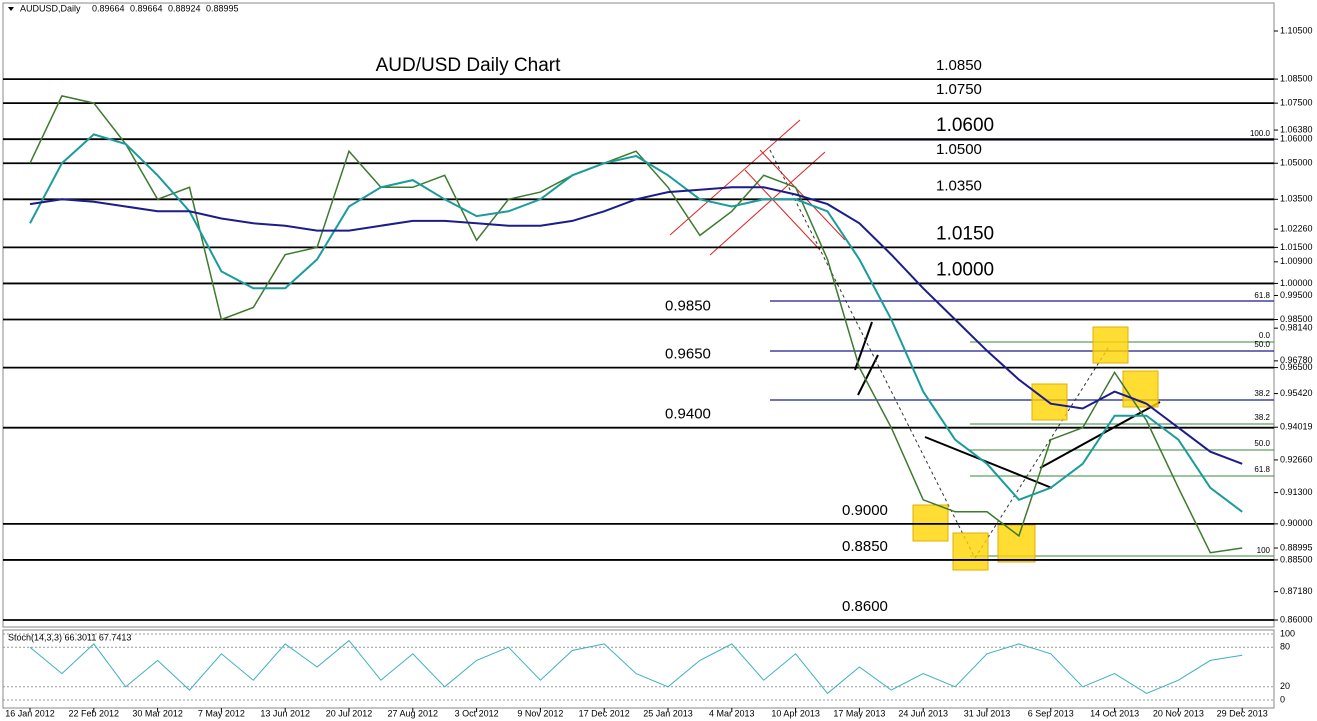  Describe the element at coordinates (221, 713) in the screenshot. I see `x-tick-label: 7 May 2012` at that location.